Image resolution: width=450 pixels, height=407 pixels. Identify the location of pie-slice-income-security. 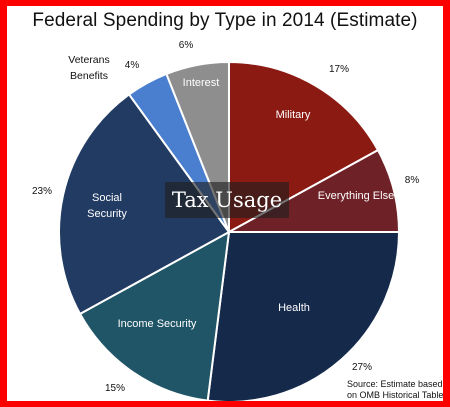
(154, 315).